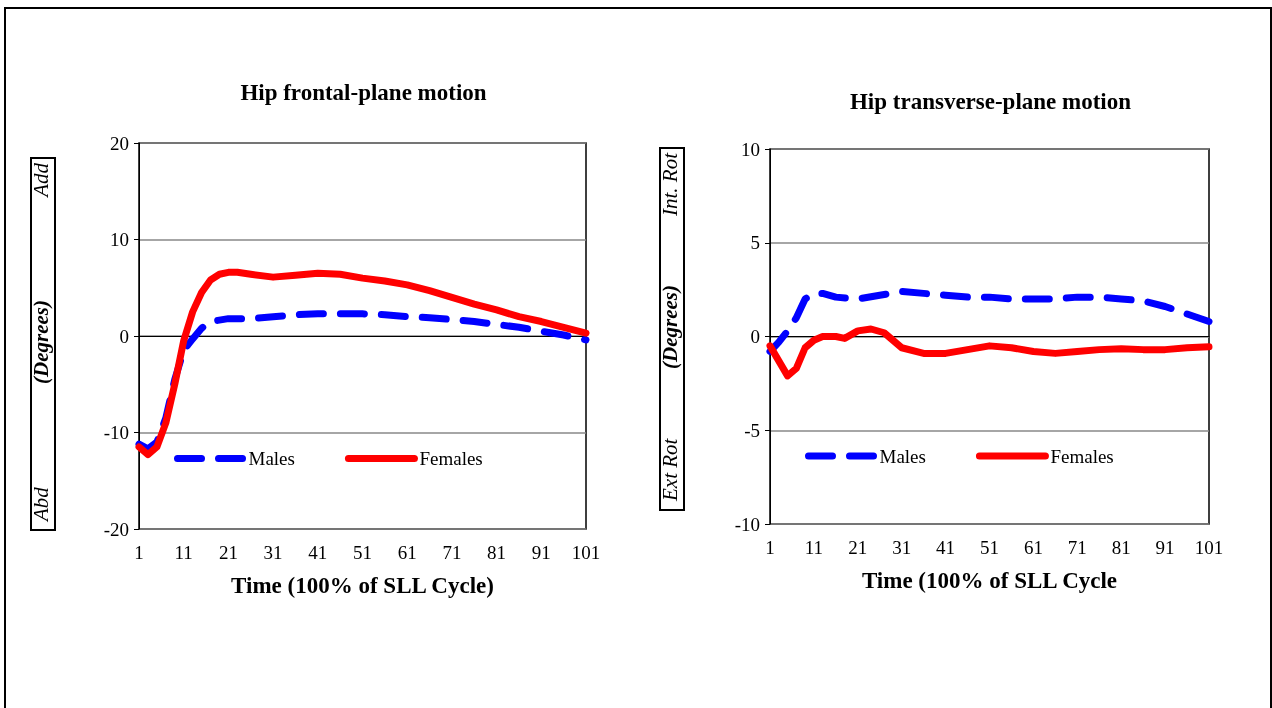  What do you see at coordinates (670, 469) in the screenshot?
I see `text: Ext Rot` at bounding box center [670, 469].